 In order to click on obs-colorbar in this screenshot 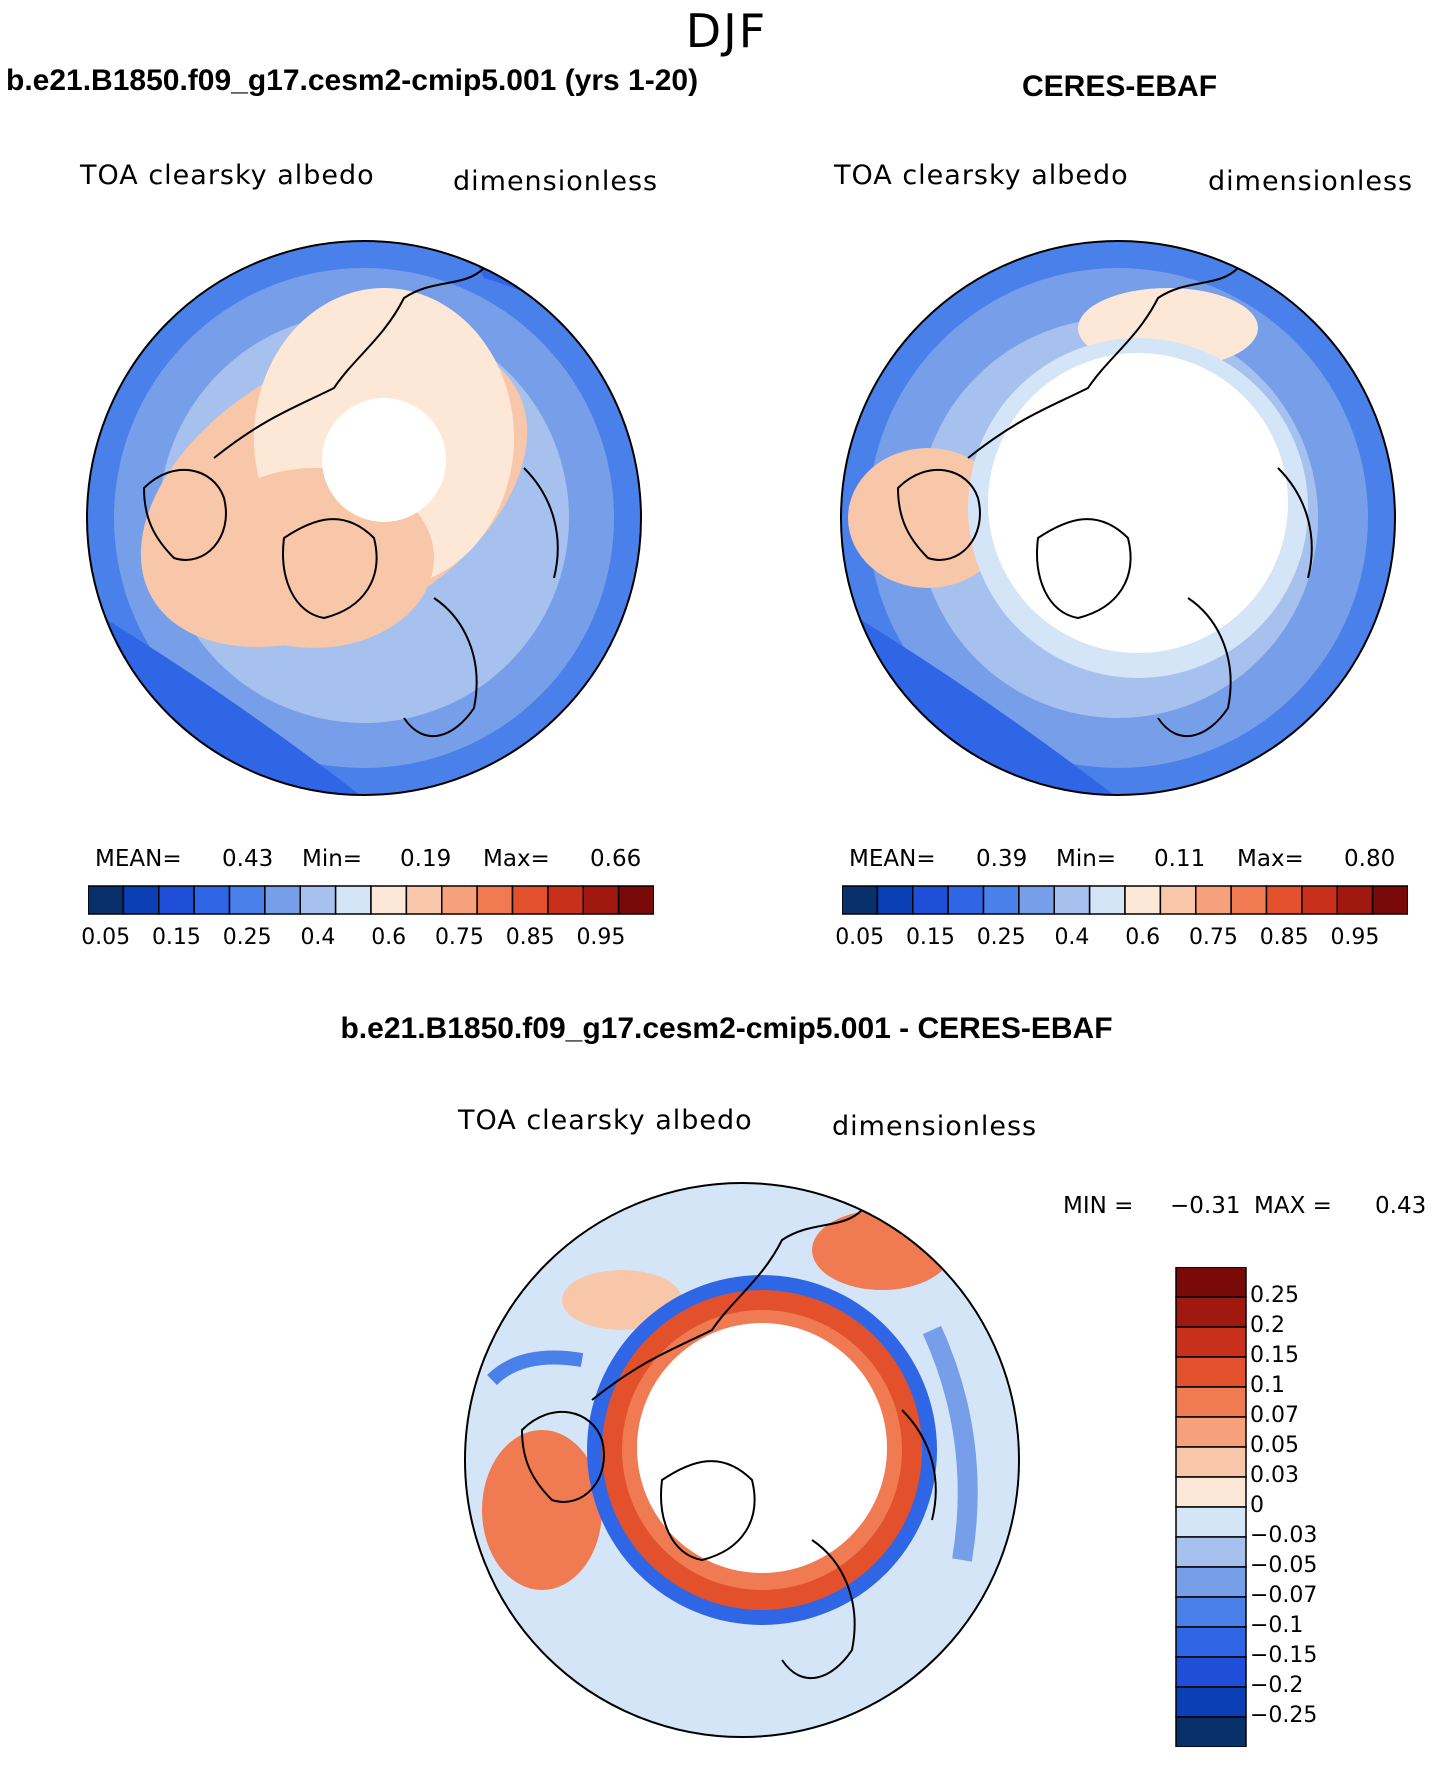, I will do `click(1125, 900)`.